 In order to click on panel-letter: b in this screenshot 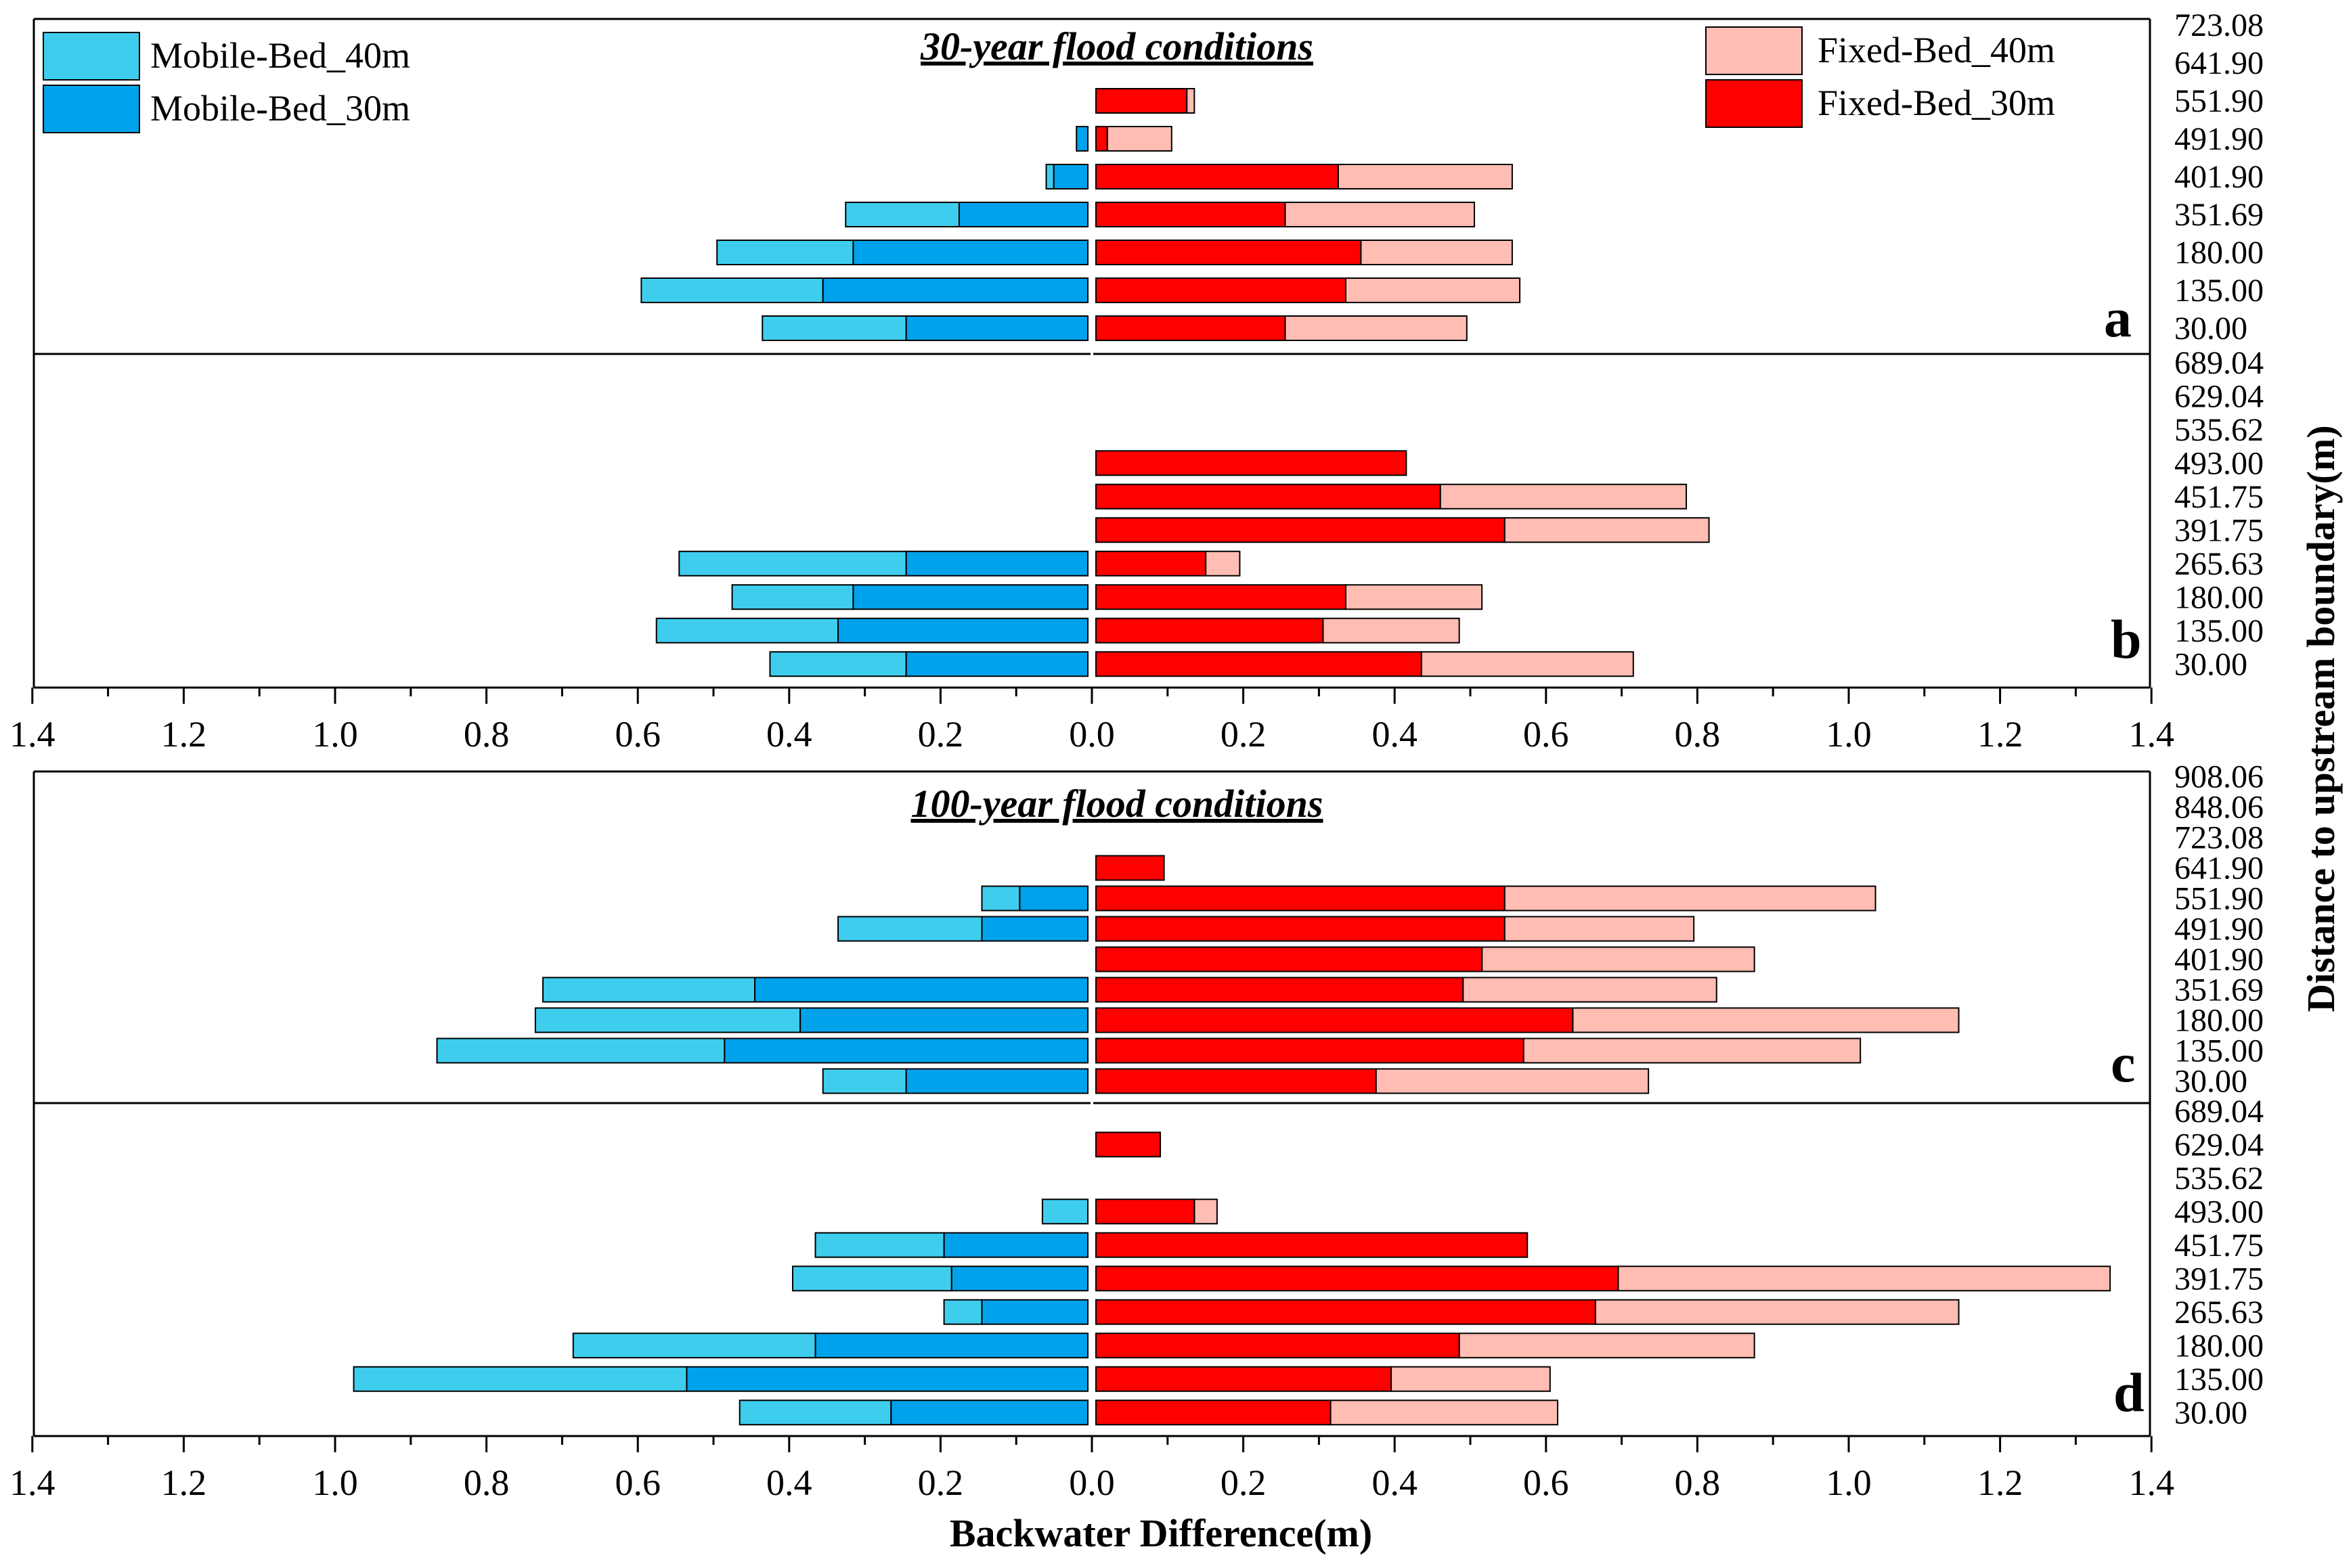, I will do `click(2126, 639)`.